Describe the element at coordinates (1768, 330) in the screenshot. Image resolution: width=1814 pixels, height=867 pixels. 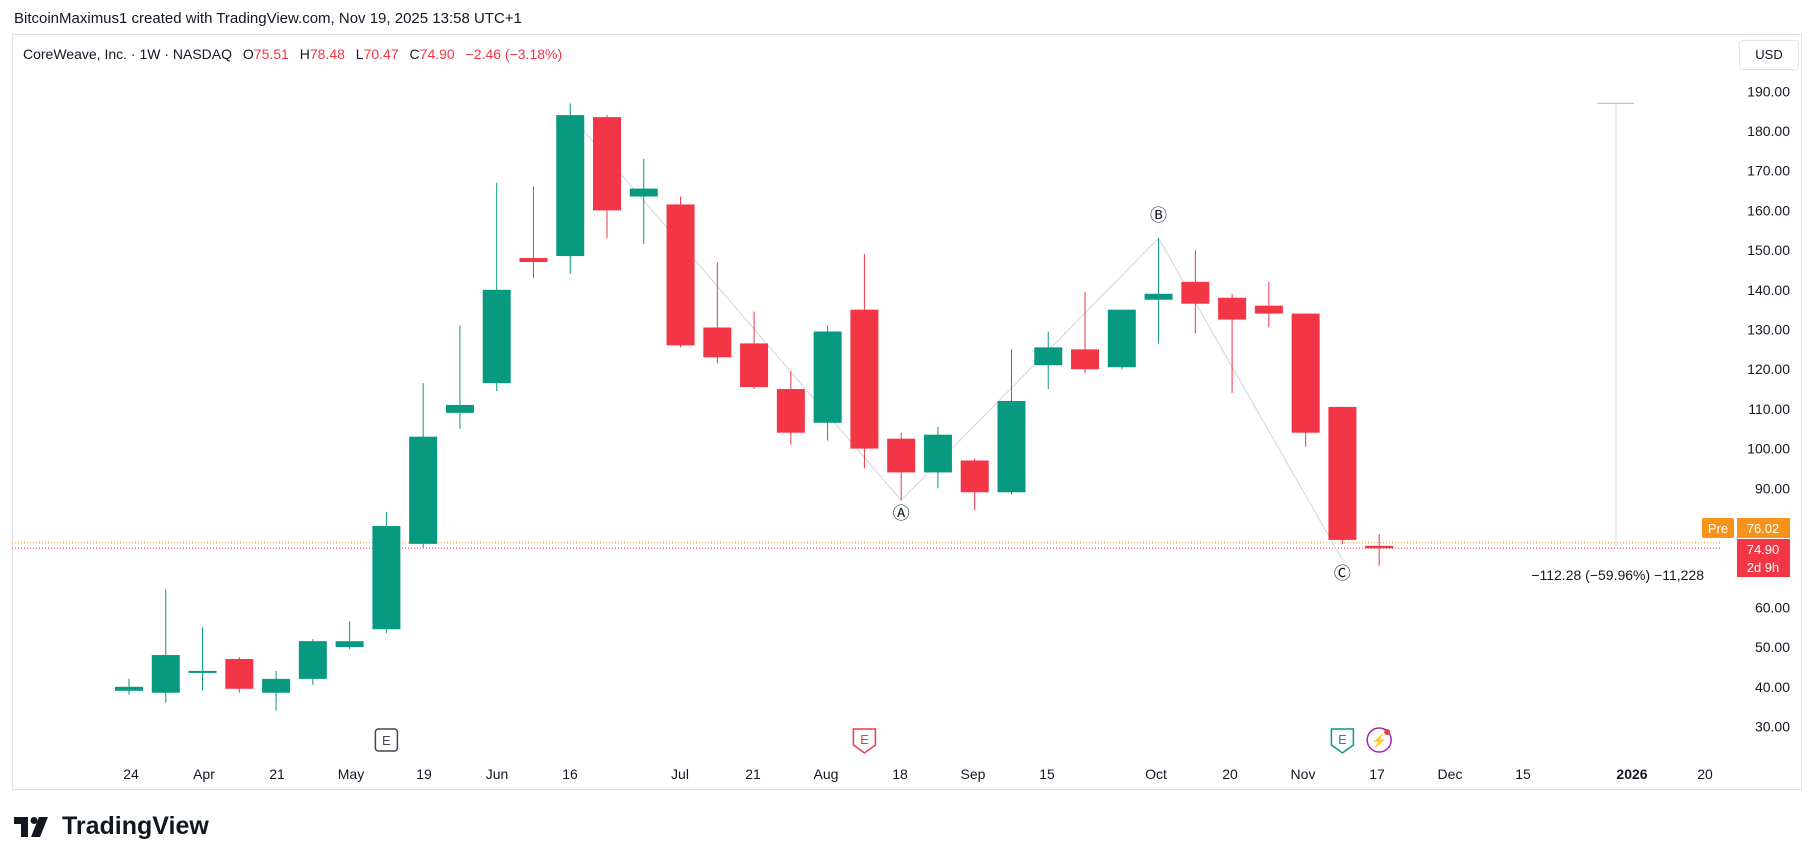
I see `y-axis-tick-label: 130.00` at that location.